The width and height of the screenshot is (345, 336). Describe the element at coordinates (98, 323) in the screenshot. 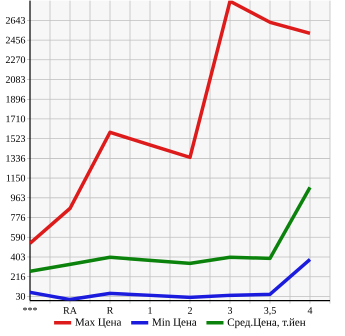

I see `legend-label: Max Цена` at that location.